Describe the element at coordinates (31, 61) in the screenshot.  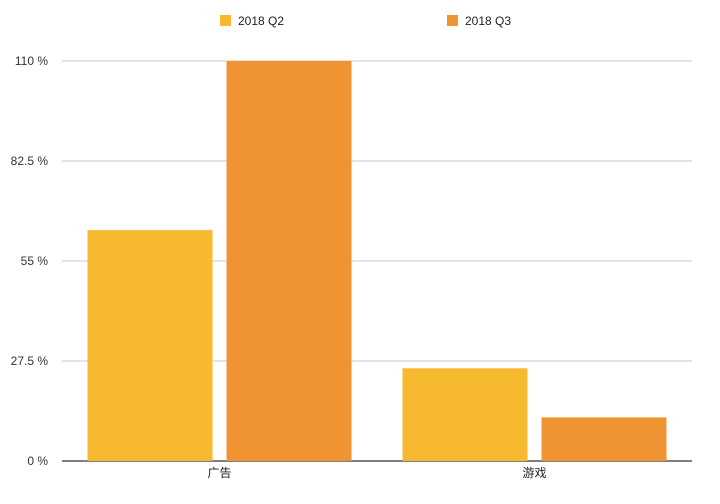
I see `y-tick-label: 110 %` at that location.